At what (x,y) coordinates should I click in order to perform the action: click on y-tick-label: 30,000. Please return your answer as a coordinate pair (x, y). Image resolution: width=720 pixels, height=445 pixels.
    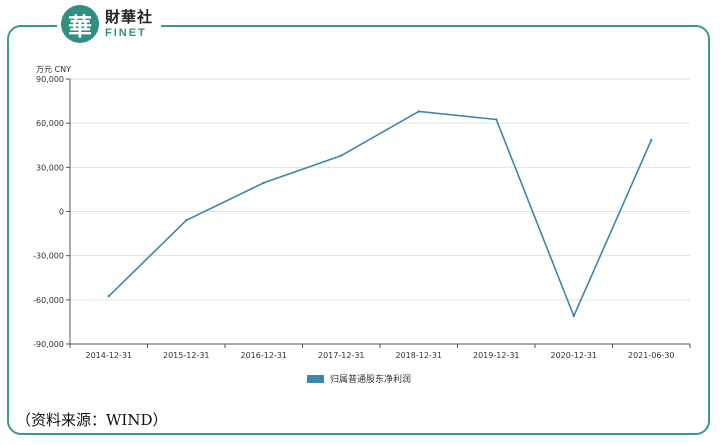
    Looking at the image, I should click on (50, 167).